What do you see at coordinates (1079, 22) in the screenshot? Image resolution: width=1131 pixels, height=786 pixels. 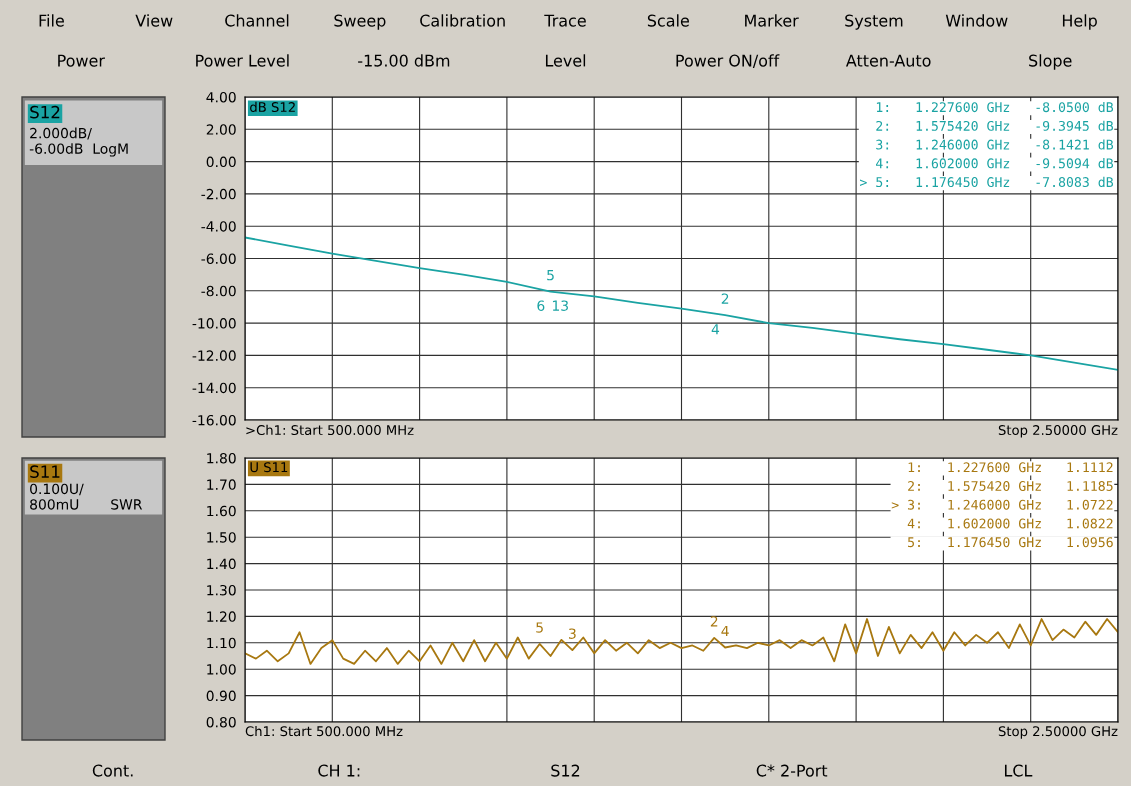 I see `text: Help` at bounding box center [1079, 22].